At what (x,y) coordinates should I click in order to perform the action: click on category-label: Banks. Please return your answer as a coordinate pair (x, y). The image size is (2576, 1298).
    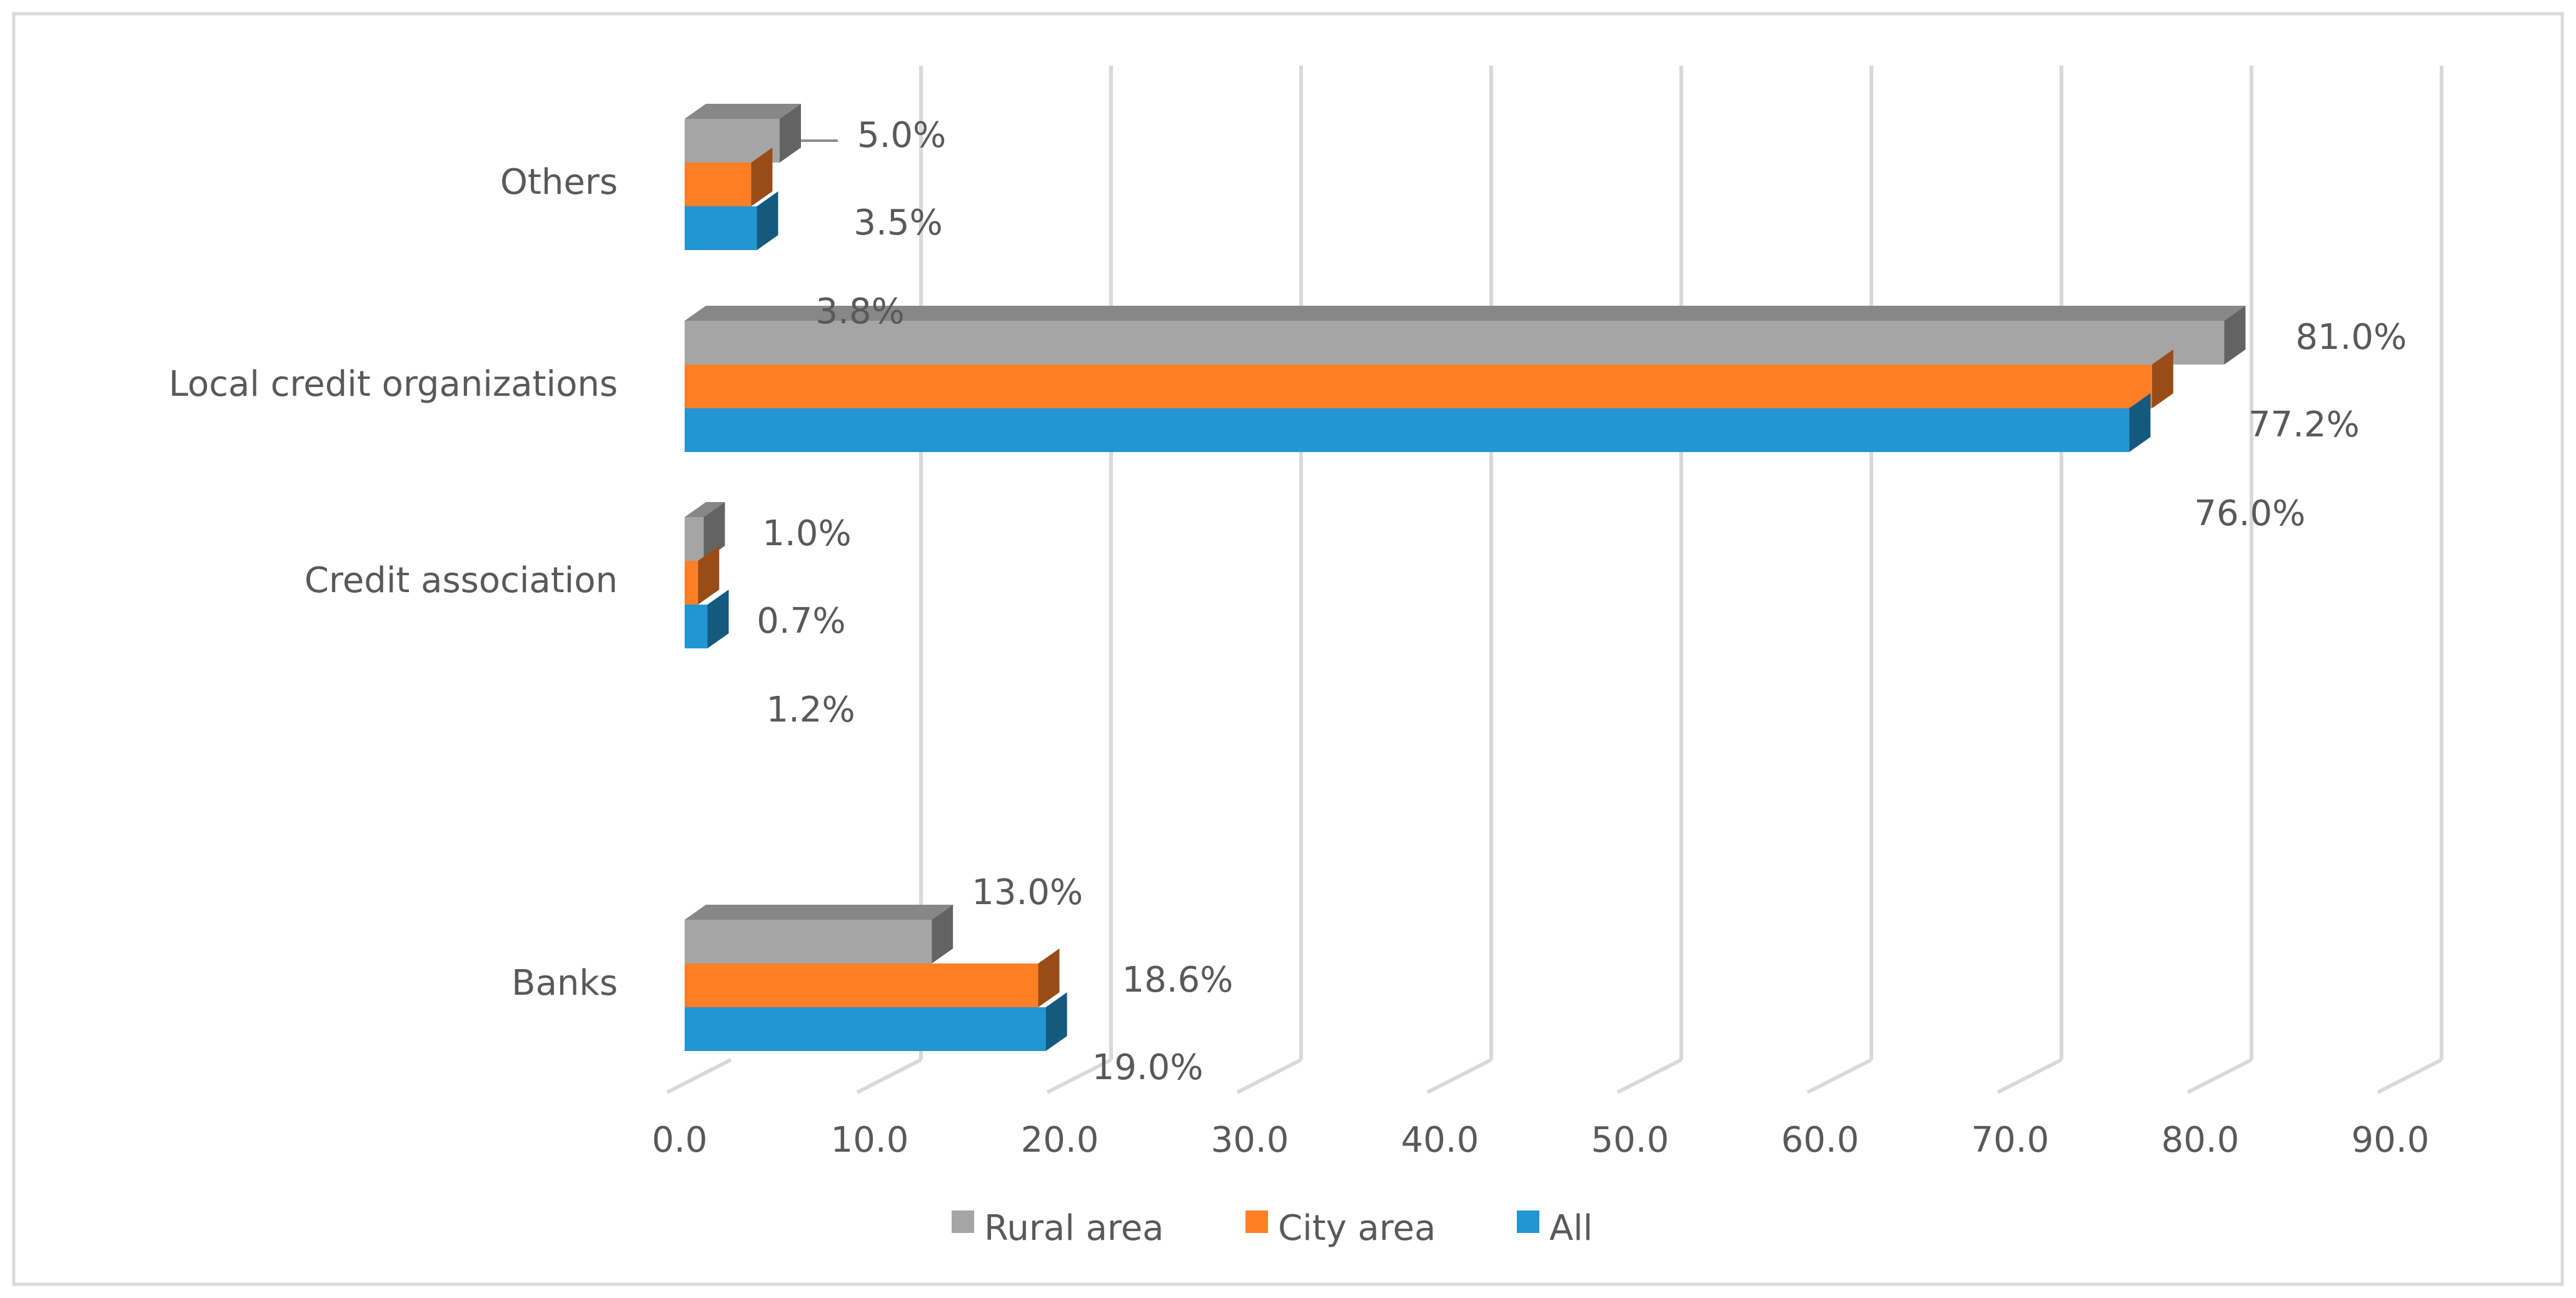
    Looking at the image, I should click on (564, 983).